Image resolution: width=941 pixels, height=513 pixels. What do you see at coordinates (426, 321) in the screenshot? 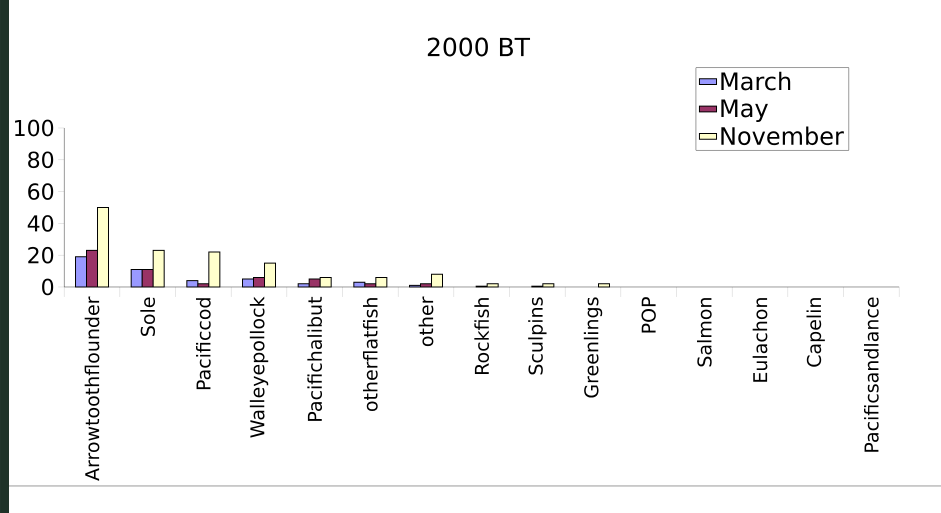
I see `x-tick-label: other` at bounding box center [426, 321].